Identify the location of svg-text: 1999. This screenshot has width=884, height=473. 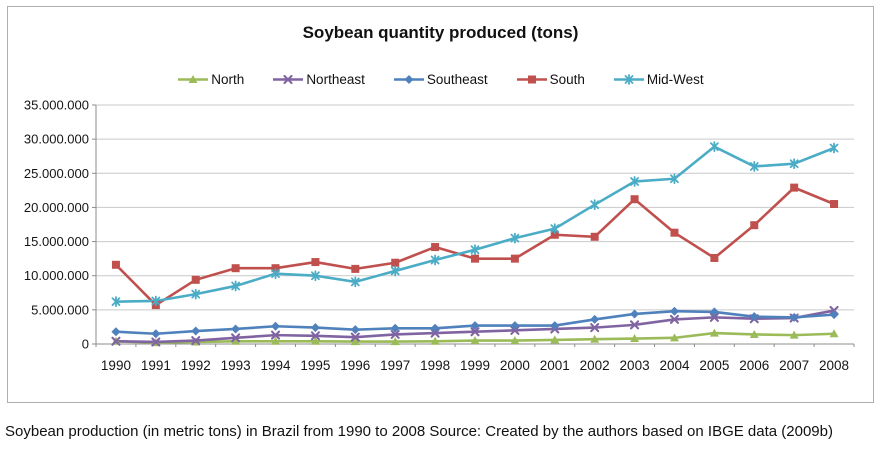
(475, 365).